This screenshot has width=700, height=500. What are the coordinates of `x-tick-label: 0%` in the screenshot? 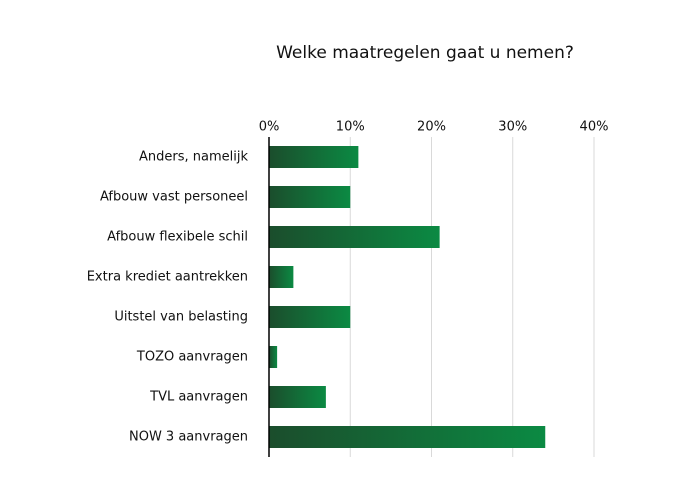 It's located at (269, 127).